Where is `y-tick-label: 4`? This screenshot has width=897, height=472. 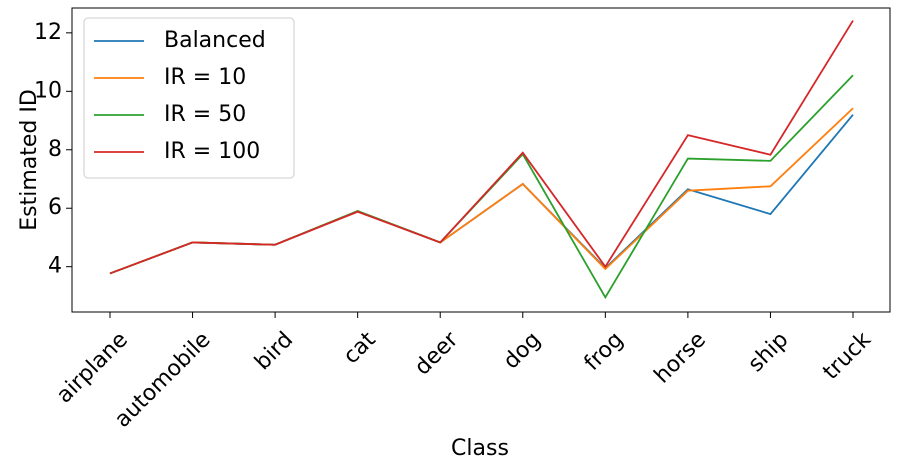
y-tick-label: 4 is located at coordinates (55, 266).